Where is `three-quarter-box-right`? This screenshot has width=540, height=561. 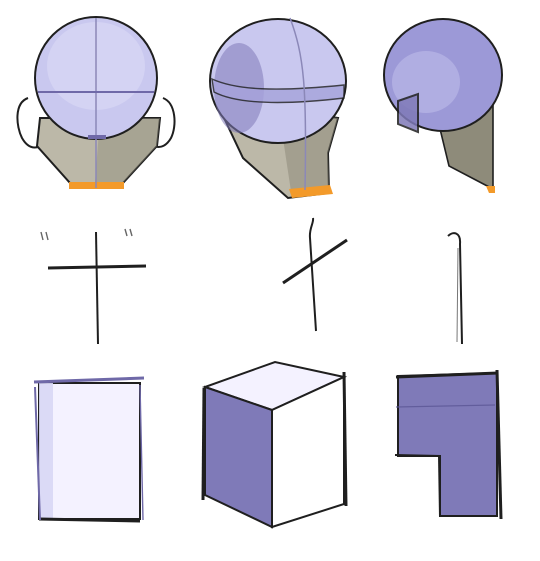 three-quarter-box-right is located at coordinates (308, 452).